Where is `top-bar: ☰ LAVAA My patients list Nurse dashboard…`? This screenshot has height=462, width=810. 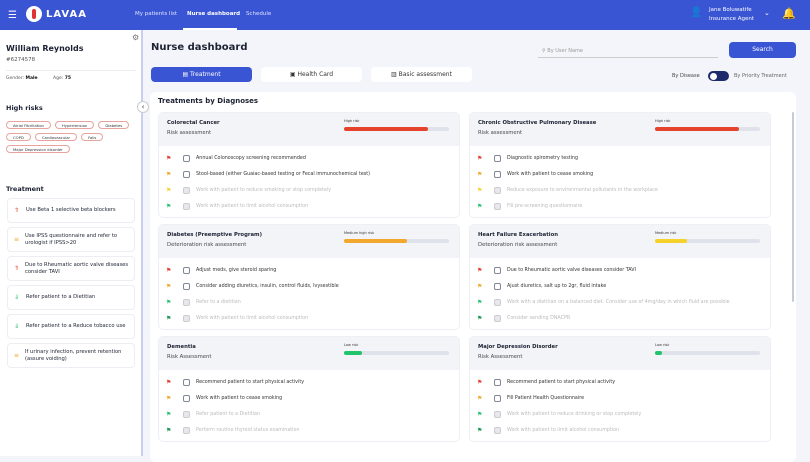
top-bar: ☰ LAVAA My patients list Nurse dashboard… is located at coordinates (405, 15).